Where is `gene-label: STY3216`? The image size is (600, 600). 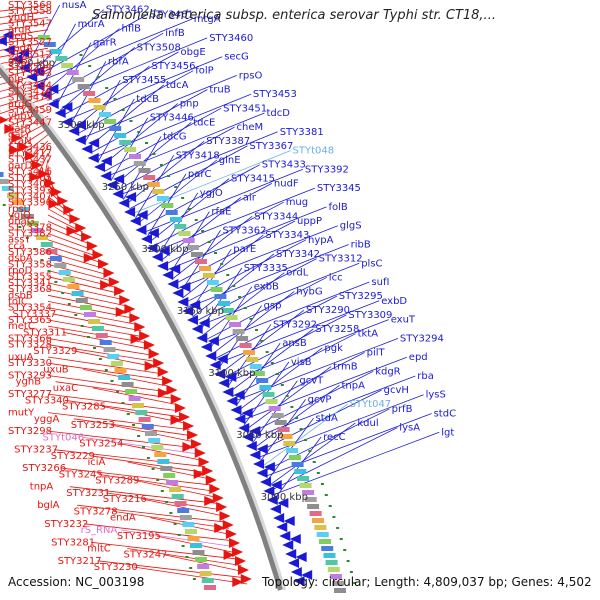 gene-label: STY3216 is located at coordinates (125, 499).